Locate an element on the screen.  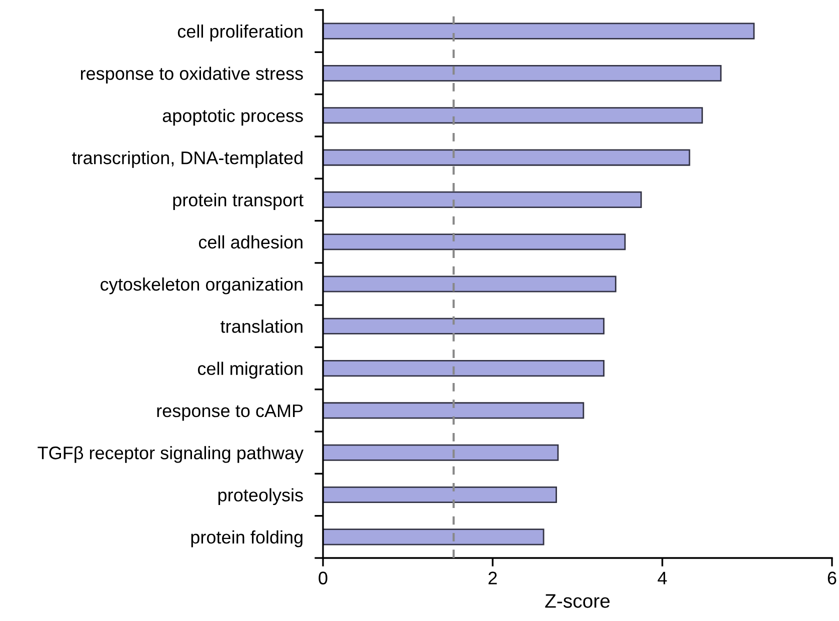
y-tick-label: response to oxidative stress is located at coordinates (191, 75).